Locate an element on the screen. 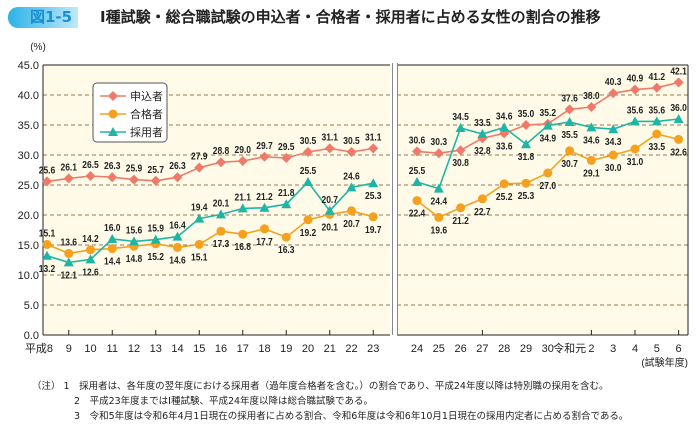  data-label: 34.6 is located at coordinates (591, 140).